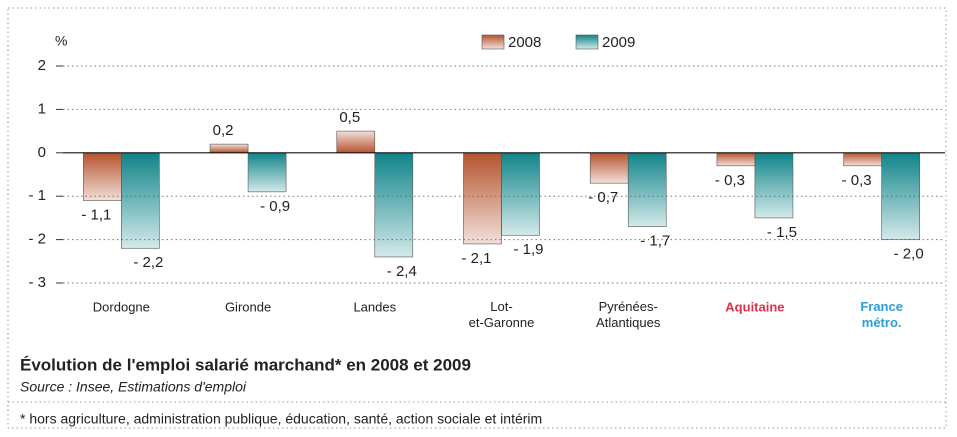  I want to click on value-label: - 0,7, so click(603, 197).